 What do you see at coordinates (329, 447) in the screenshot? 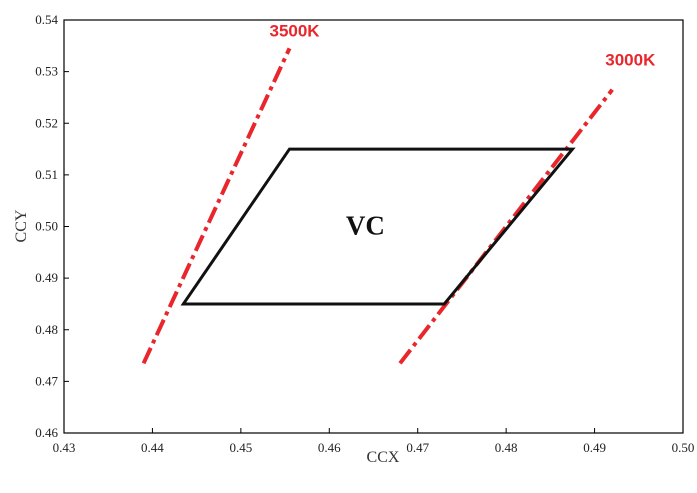
I see `x-tick-label: 0.46` at bounding box center [329, 447].